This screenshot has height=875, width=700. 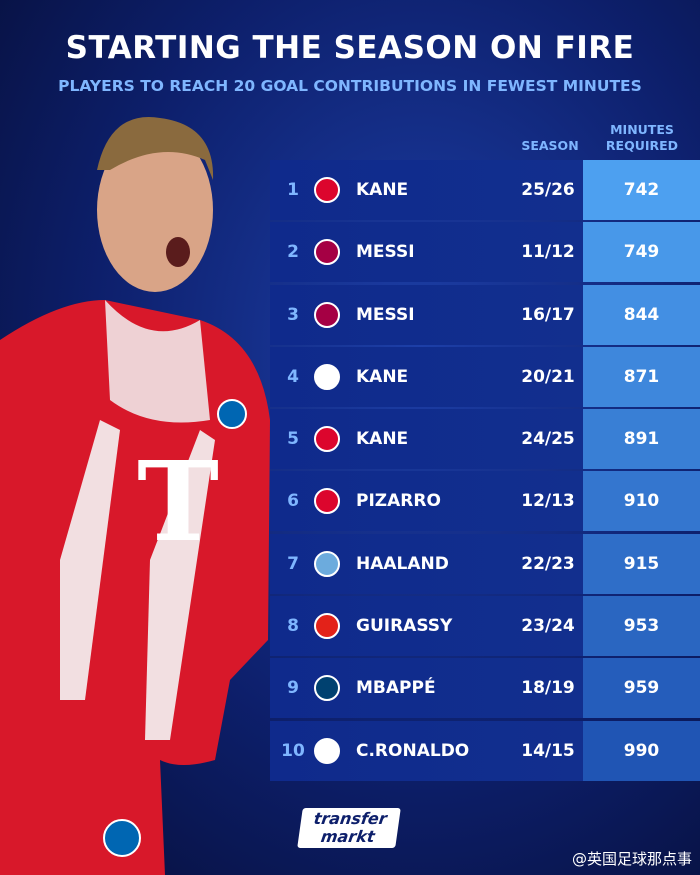 What do you see at coordinates (548, 626) in the screenshot?
I see `season: 23/24` at bounding box center [548, 626].